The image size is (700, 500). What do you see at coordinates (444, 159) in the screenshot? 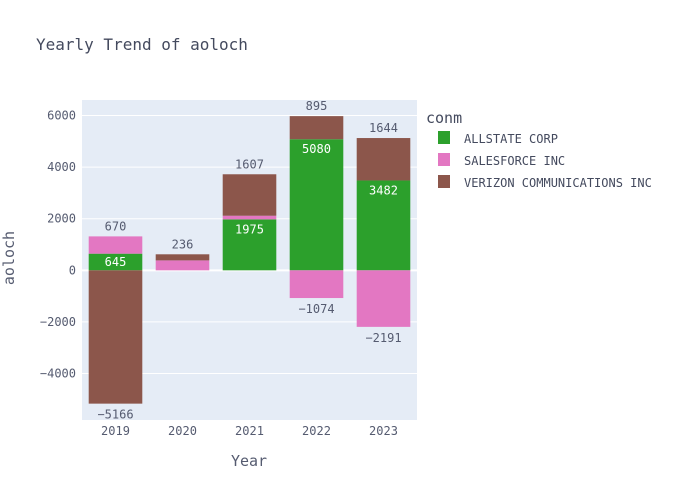
I see `legend-swatch-salesforce-inc` at bounding box center [444, 159].